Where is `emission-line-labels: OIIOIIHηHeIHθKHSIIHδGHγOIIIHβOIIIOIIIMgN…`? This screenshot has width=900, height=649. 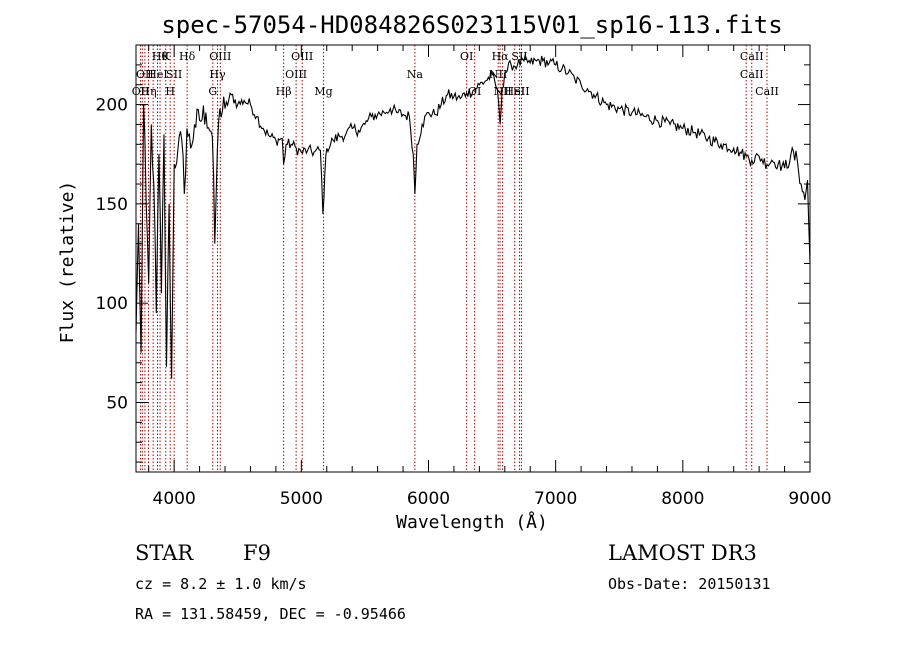
emission-line-labels: OIIOIIHηHeIHθKHSIIHδGHγOIIIHβOIIIOIIIMgN… is located at coordinates (455, 74).